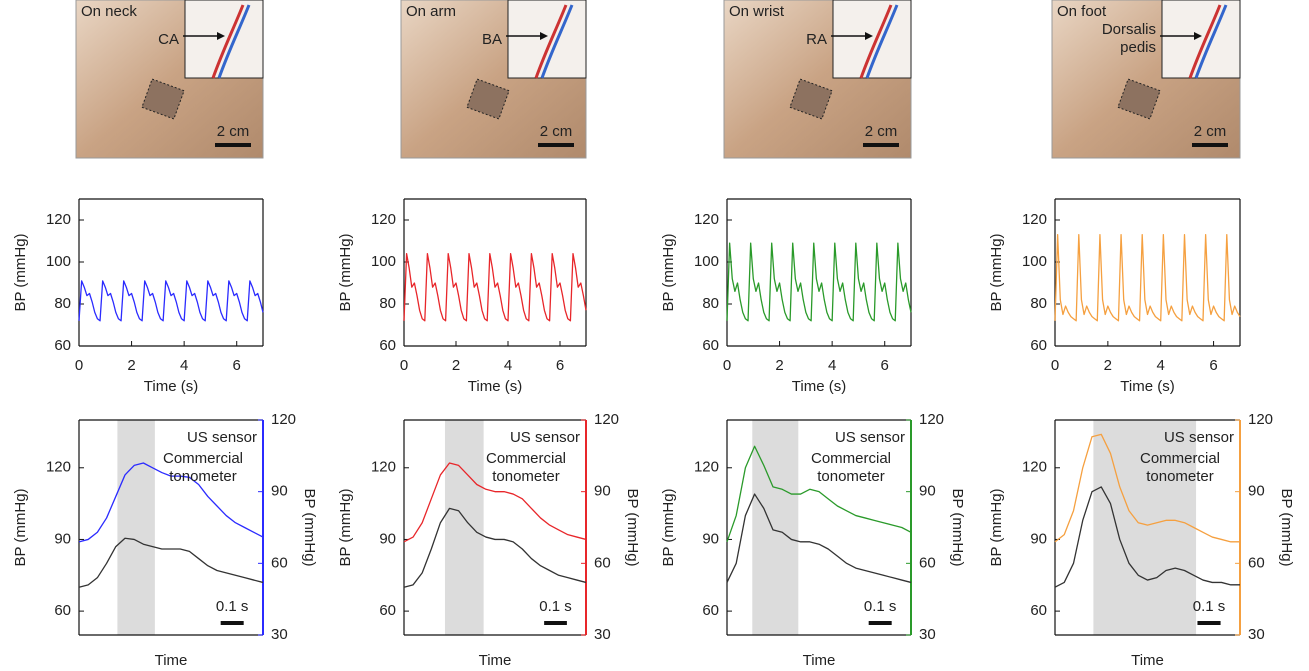 This screenshot has width=1309, height=671. Describe the element at coordinates (775, 527) in the screenshot. I see `highlight` at that location.